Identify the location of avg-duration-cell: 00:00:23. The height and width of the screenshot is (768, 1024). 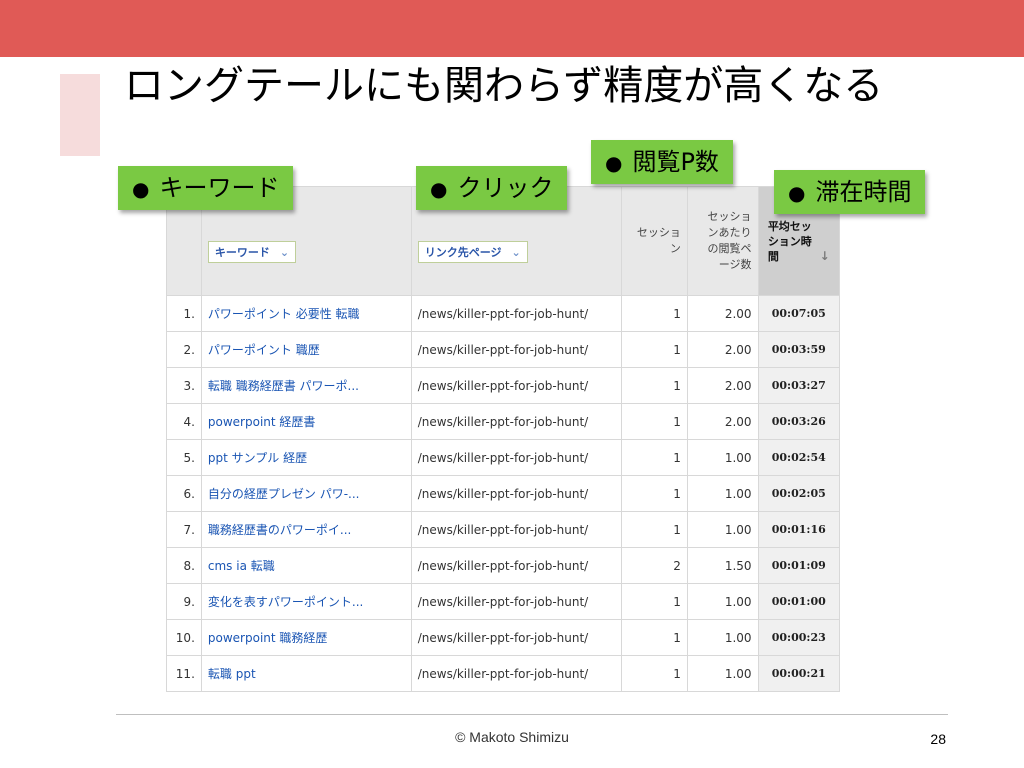
(799, 637).